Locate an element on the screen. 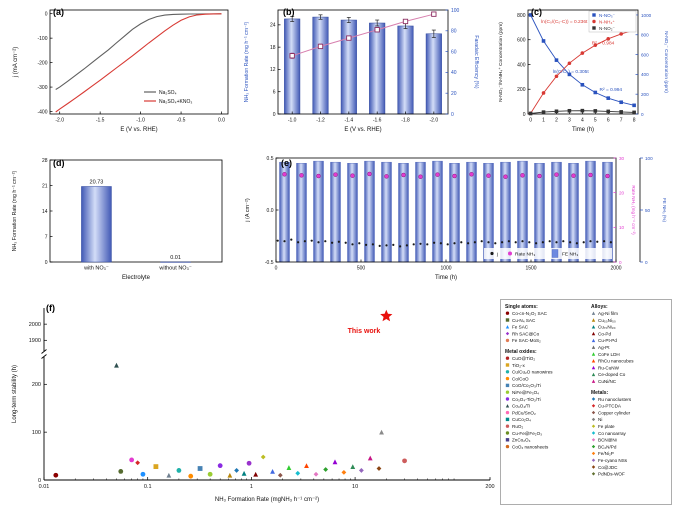 The width and height of the screenshot is (676, 511). x-axis-title: NH₃ Formation Rate (mgNH₃ h⁻¹ cm⁻²) is located at coordinates (267, 500).